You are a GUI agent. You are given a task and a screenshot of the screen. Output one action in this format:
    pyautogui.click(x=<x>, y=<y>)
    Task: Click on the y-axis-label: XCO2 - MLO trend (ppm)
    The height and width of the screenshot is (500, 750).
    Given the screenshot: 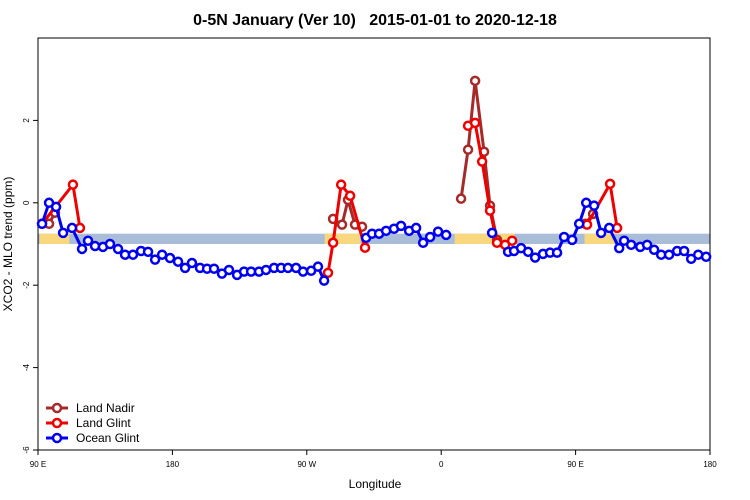 What is the action you would take?
    pyautogui.click(x=8, y=244)
    